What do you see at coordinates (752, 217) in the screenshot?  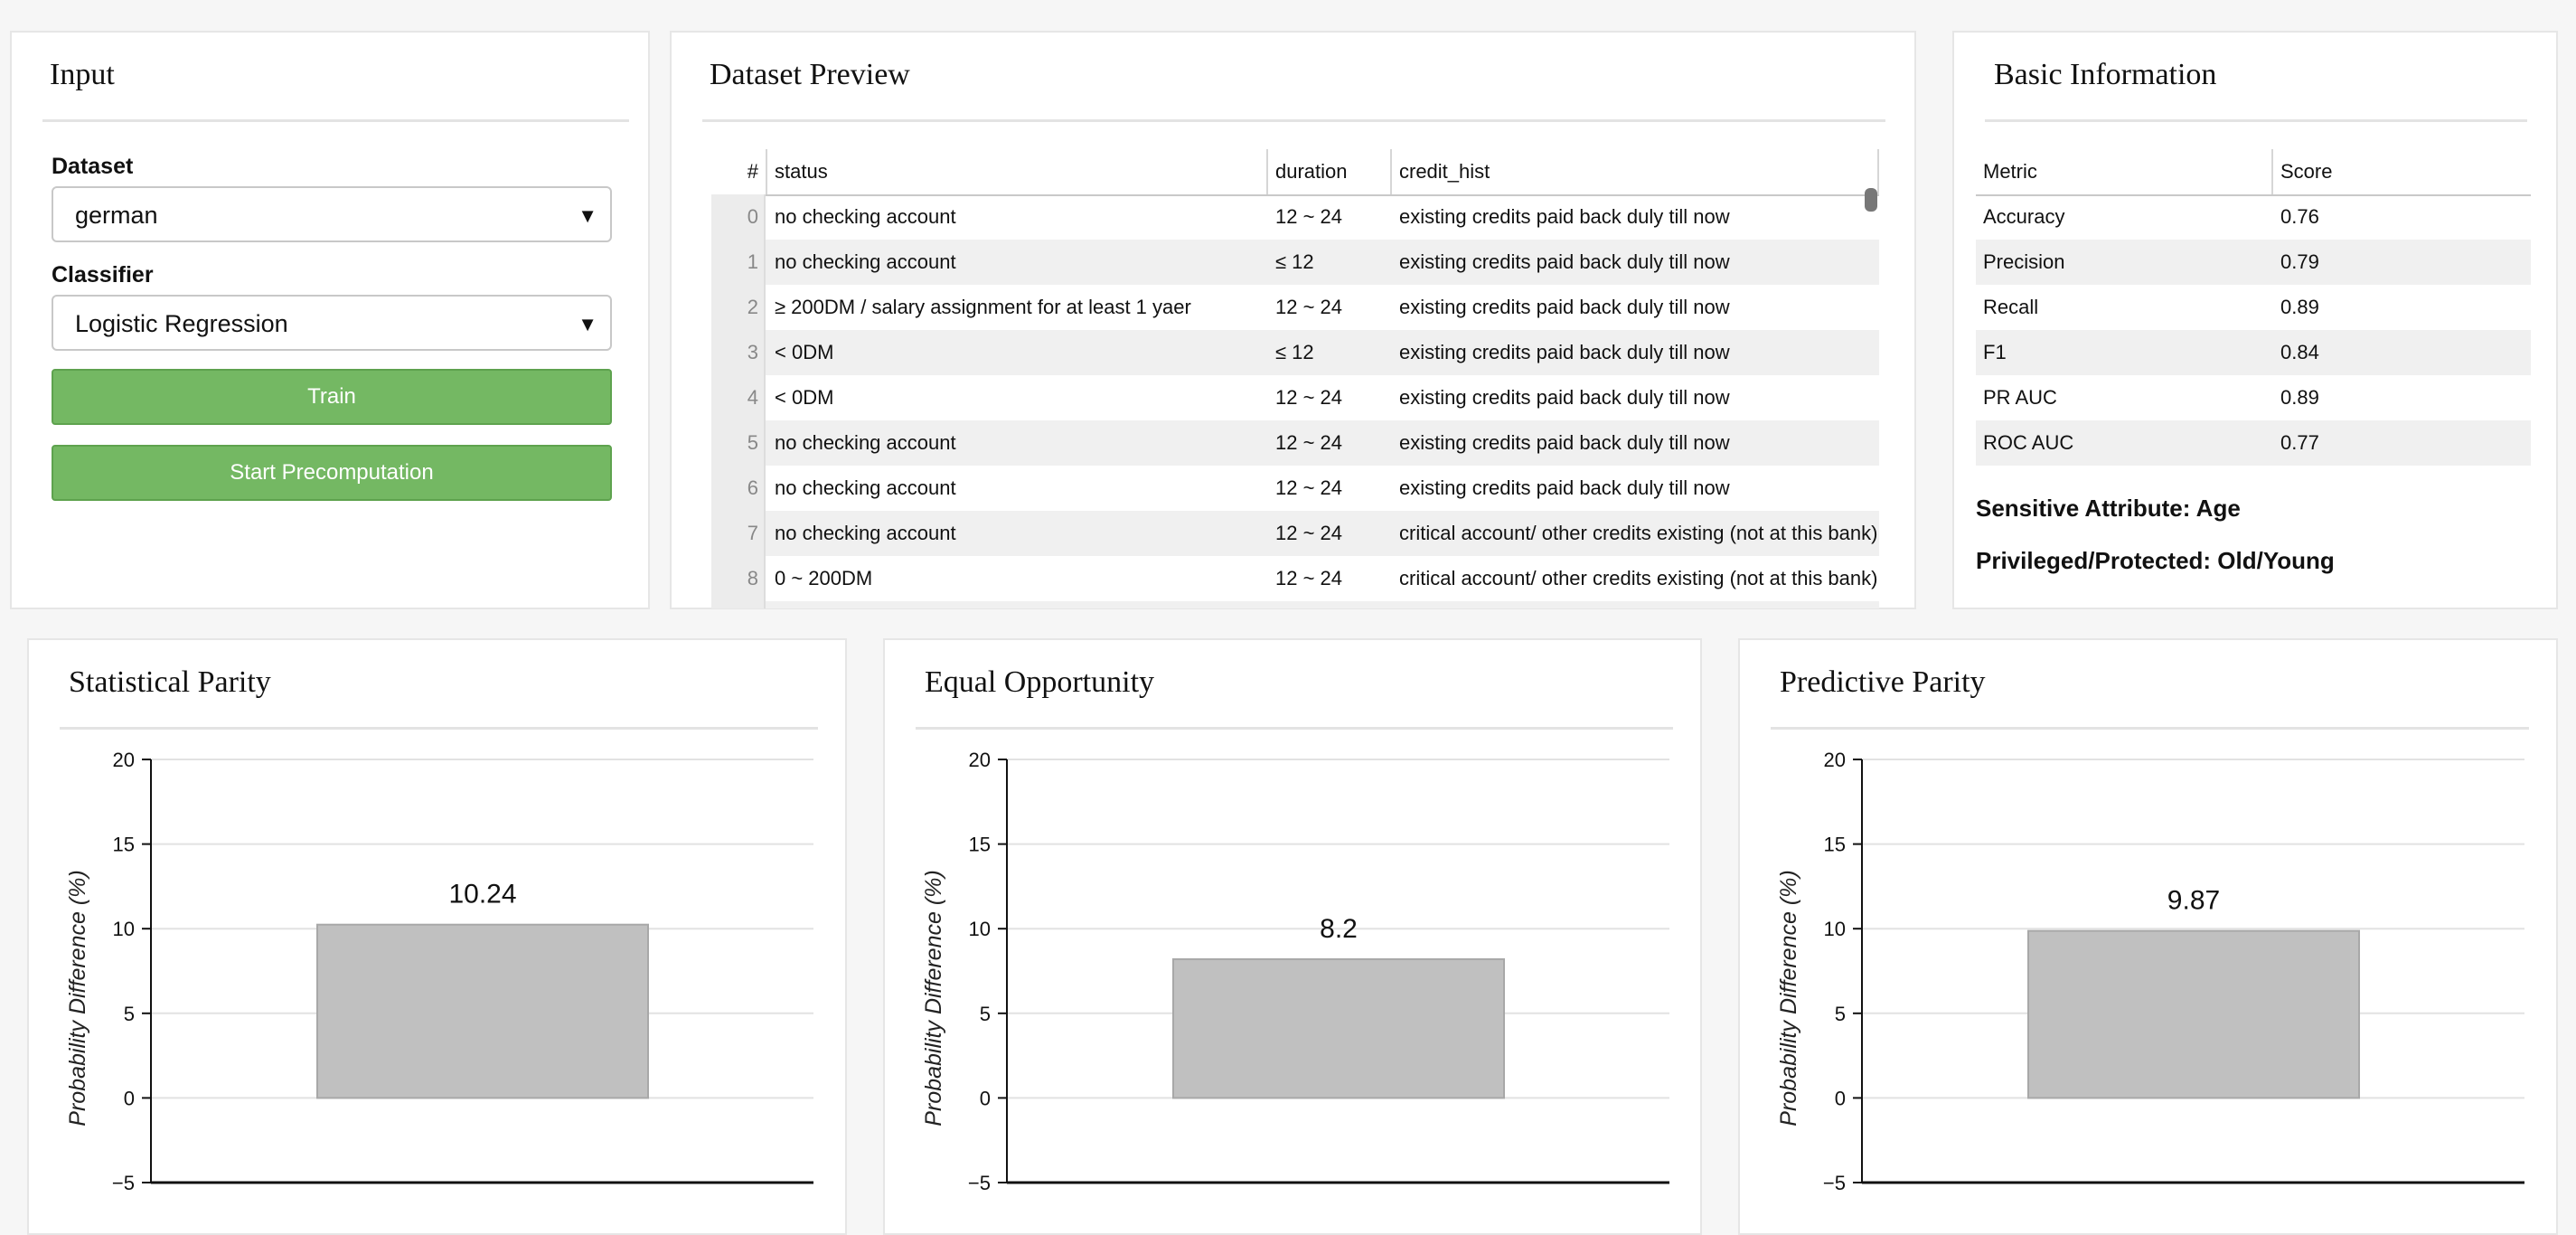 I see `row-index: 0` at bounding box center [752, 217].